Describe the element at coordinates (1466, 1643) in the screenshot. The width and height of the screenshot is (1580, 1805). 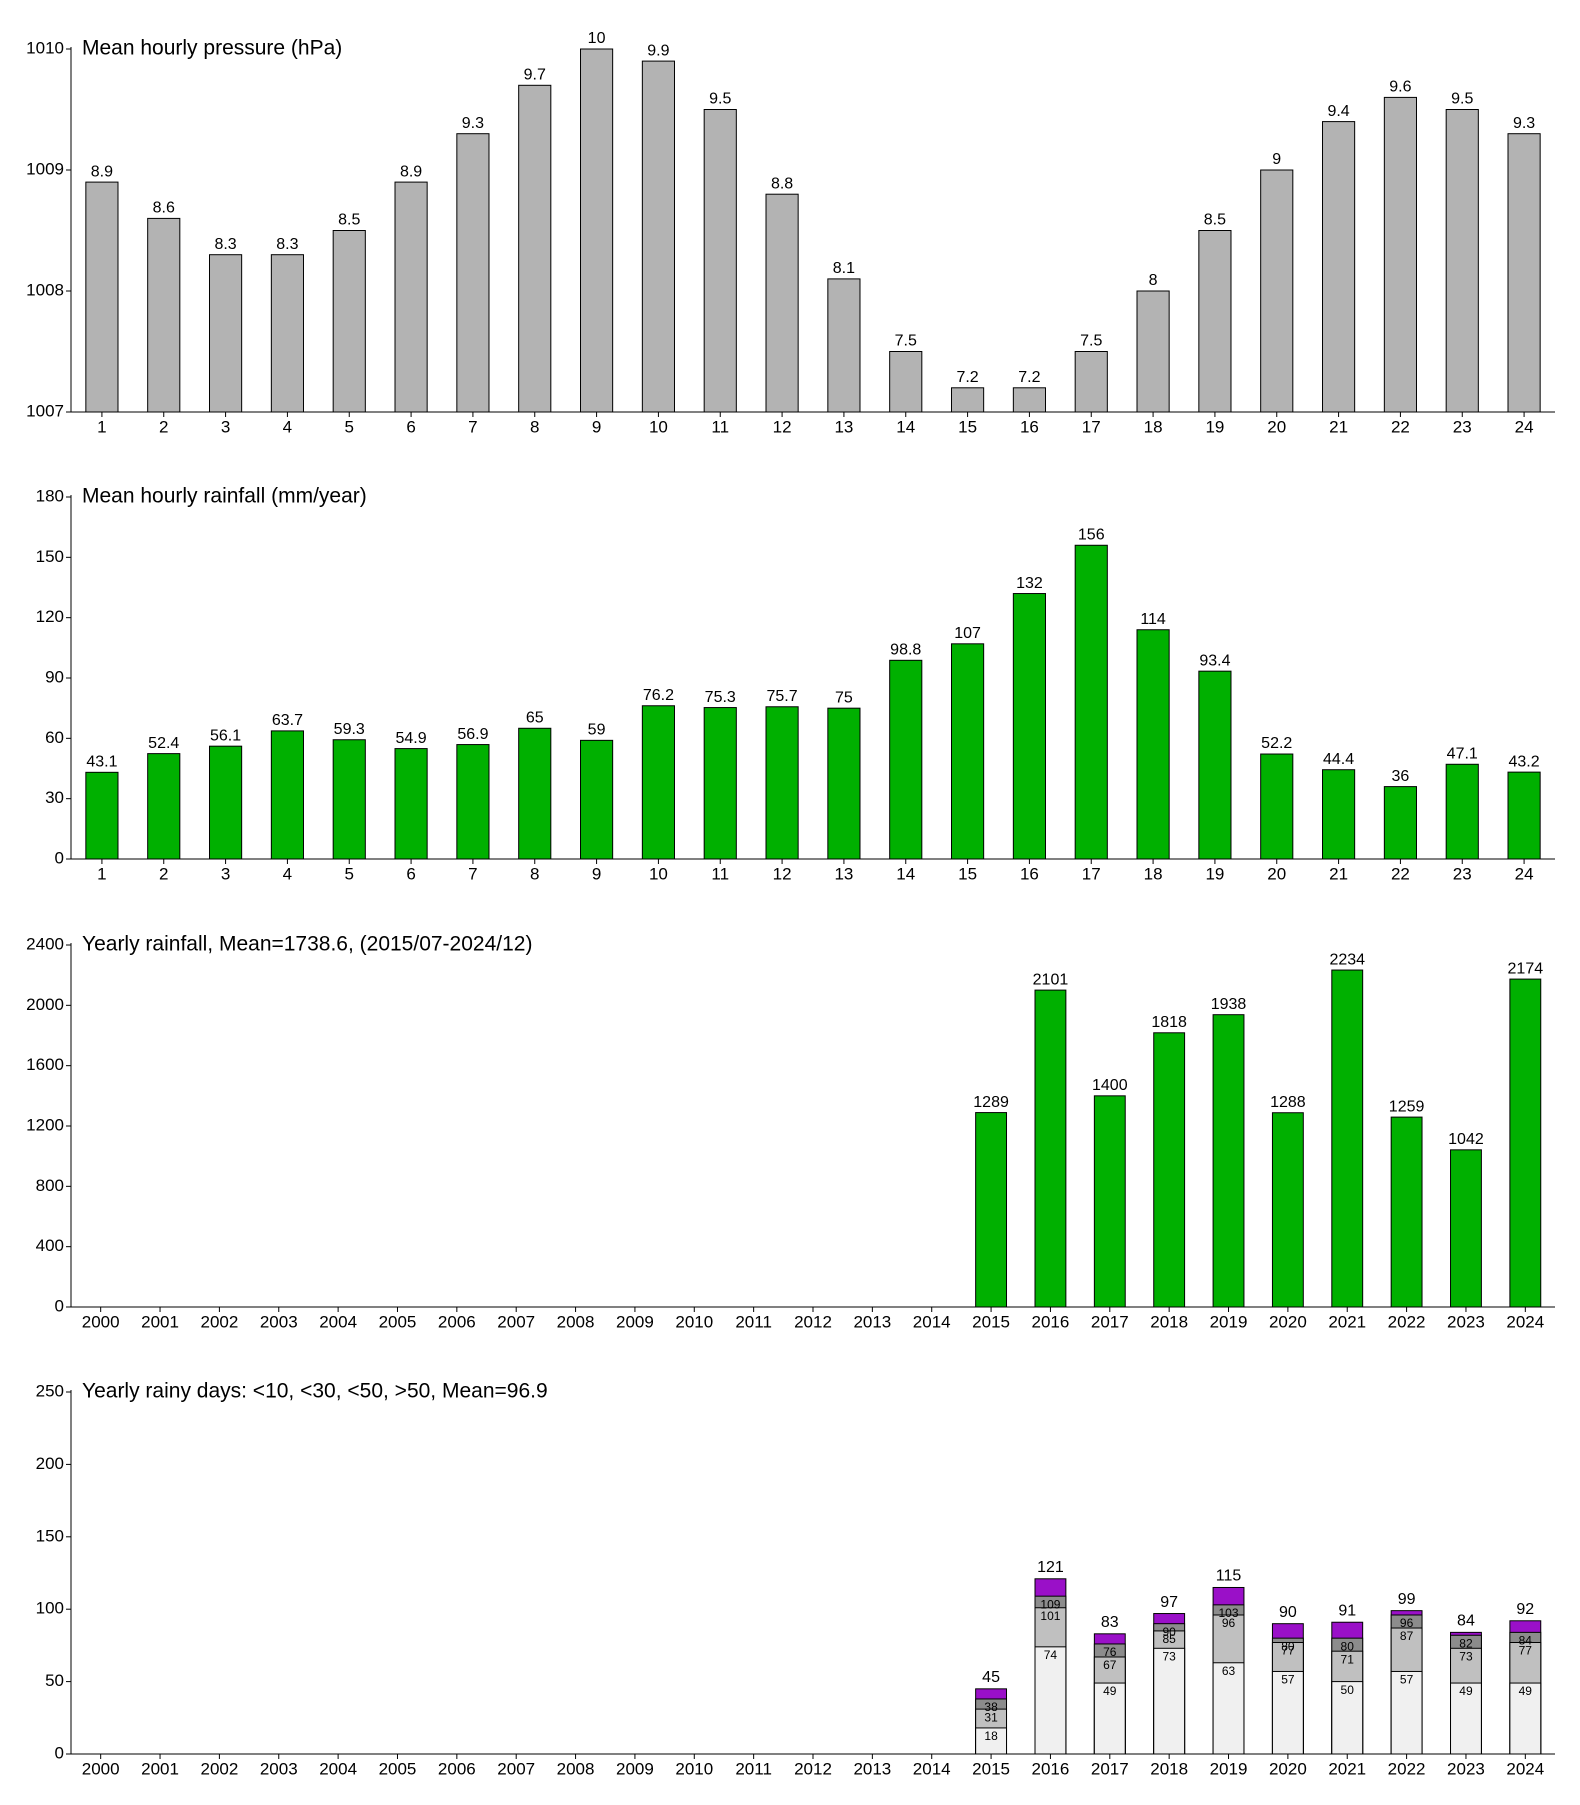
I see `segment-label: 82` at that location.